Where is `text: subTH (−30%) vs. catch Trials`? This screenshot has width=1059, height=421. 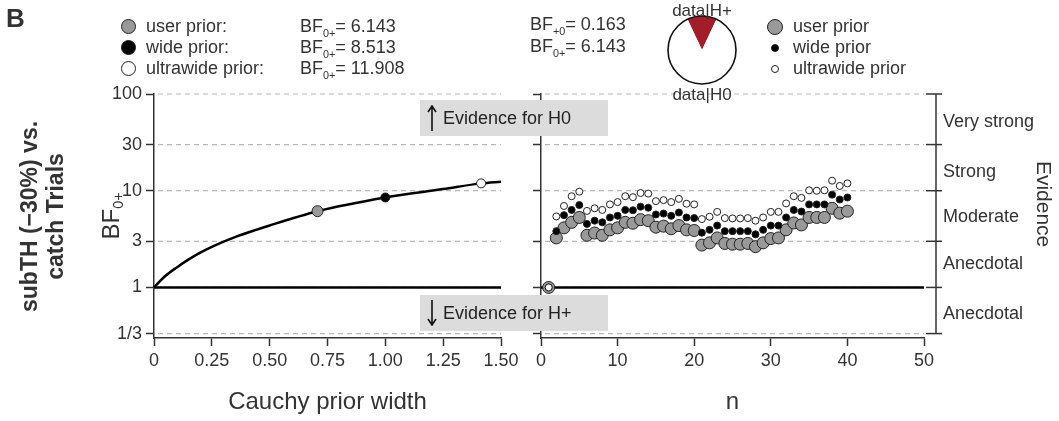 text: subTH (−30%) vs. catch Trials is located at coordinates (42, 216).